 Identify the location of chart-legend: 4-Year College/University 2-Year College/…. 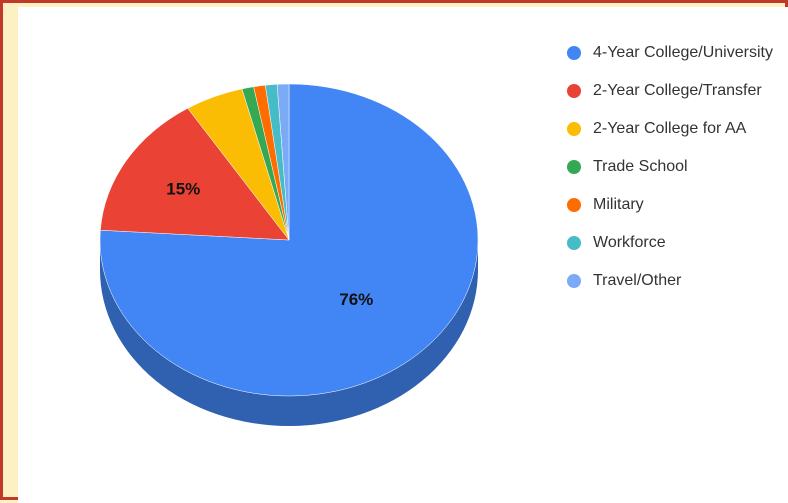
(670, 167).